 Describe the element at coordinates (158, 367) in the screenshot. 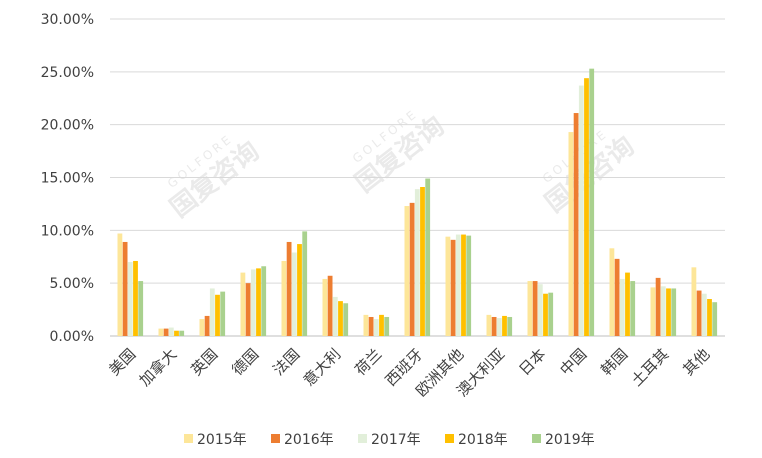

I see `x-category-label: 加拿大` at that location.